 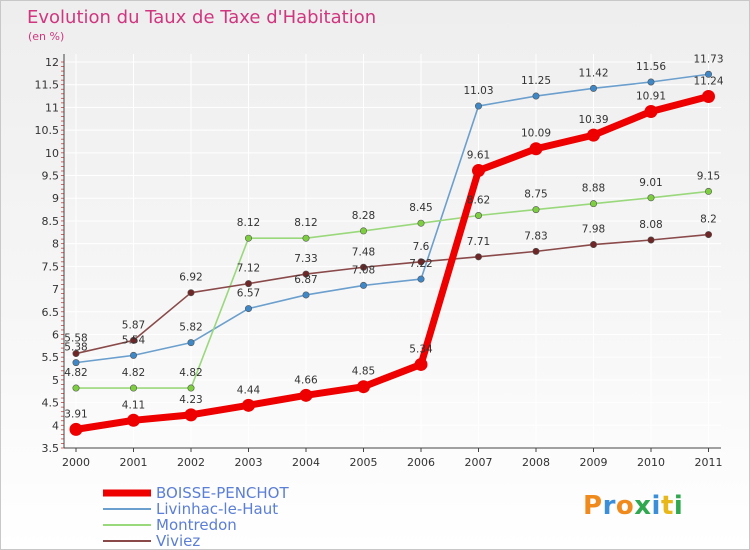 I want to click on legend-label: Montredon, so click(x=196, y=525).